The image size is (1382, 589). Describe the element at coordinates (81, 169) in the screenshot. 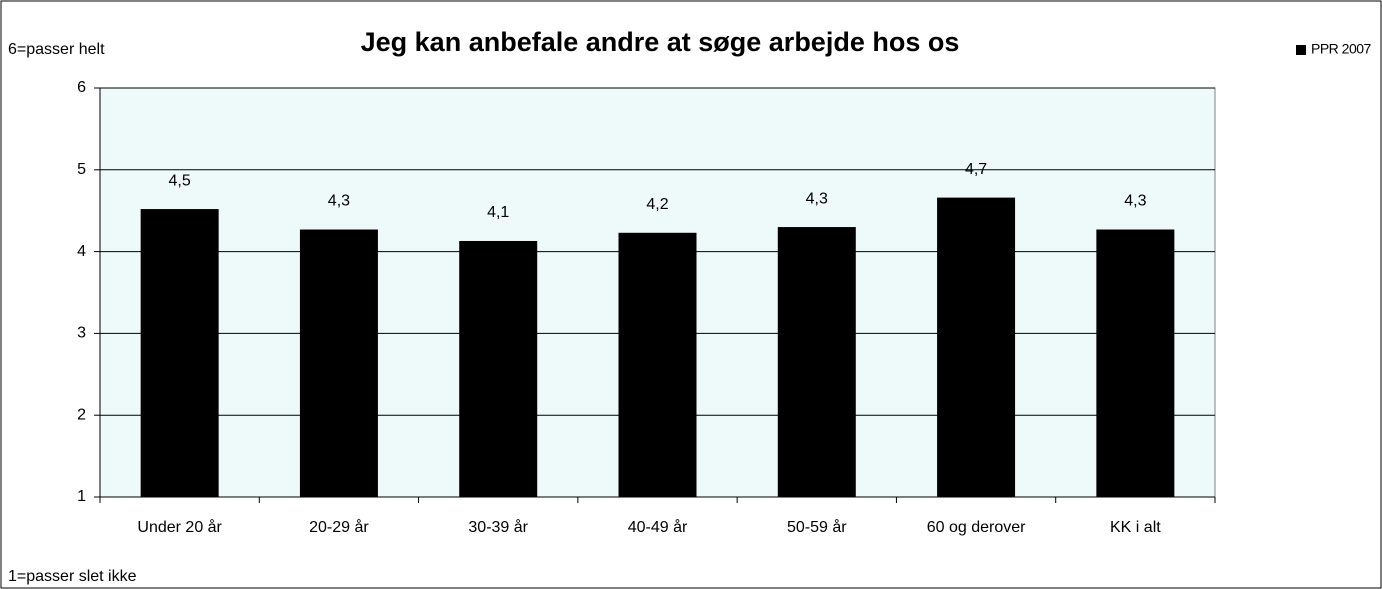

I see `y-tick-label: 5` at that location.